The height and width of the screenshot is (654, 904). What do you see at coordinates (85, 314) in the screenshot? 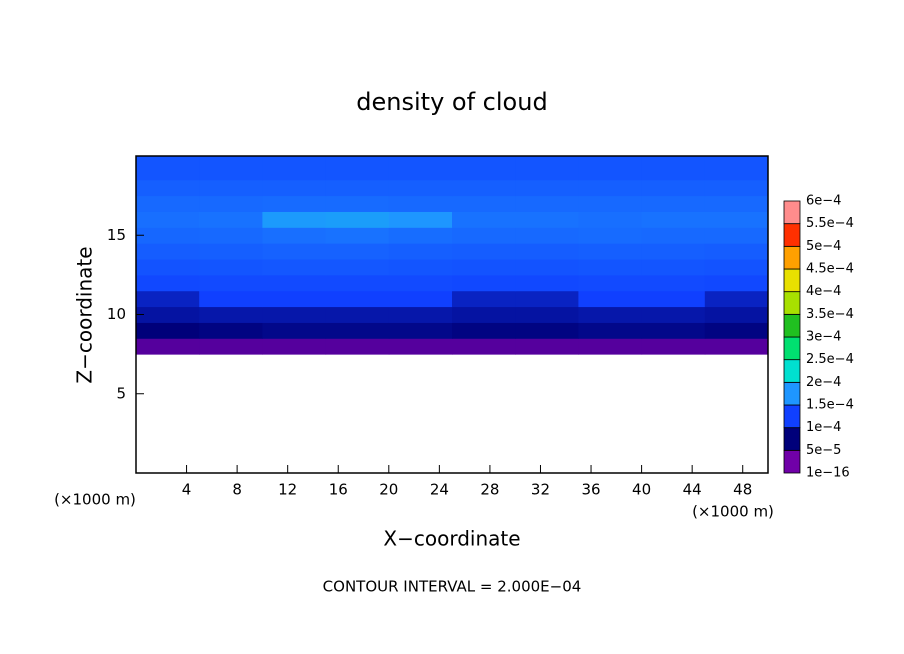
I see `y-axis-label: Z−coordinate` at bounding box center [85, 314].